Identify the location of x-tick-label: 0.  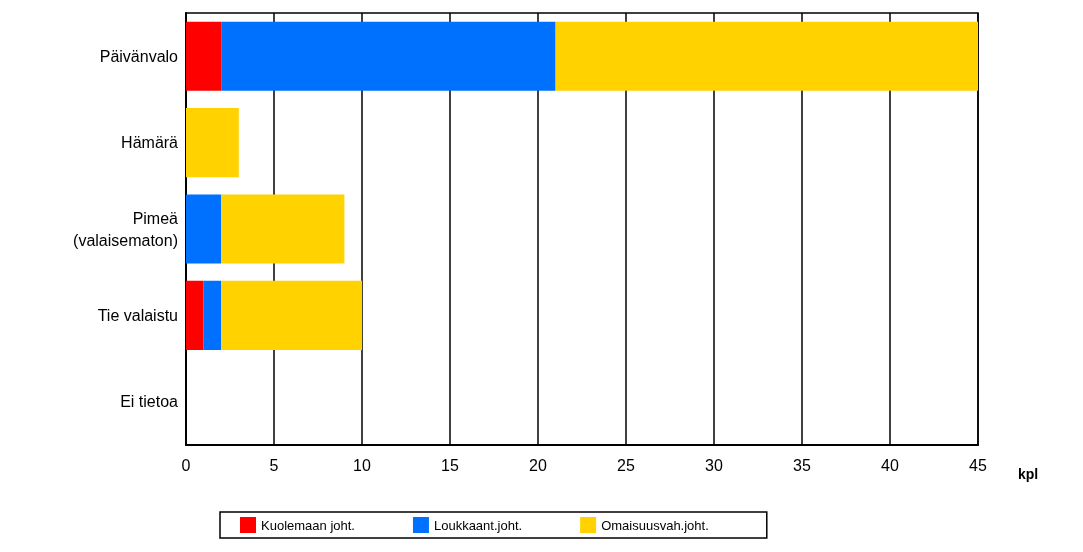
(186, 465).